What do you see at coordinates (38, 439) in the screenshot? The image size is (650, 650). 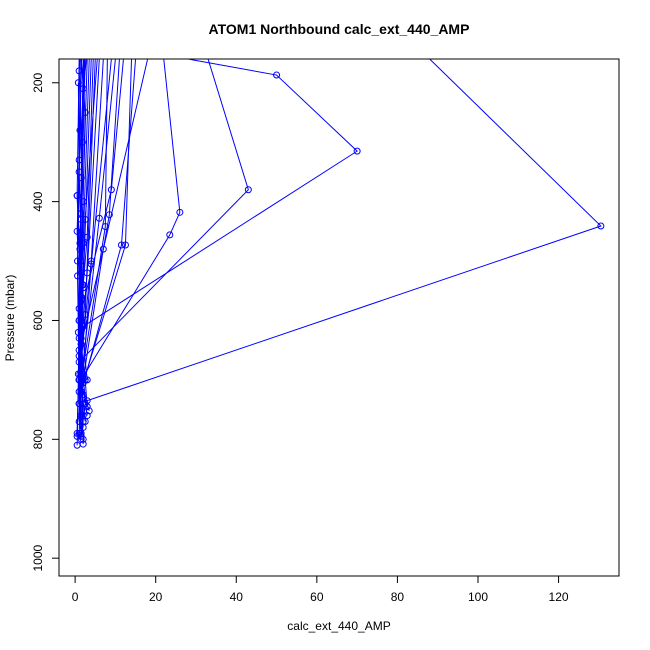 I see `y-tick-label: 800` at bounding box center [38, 439].